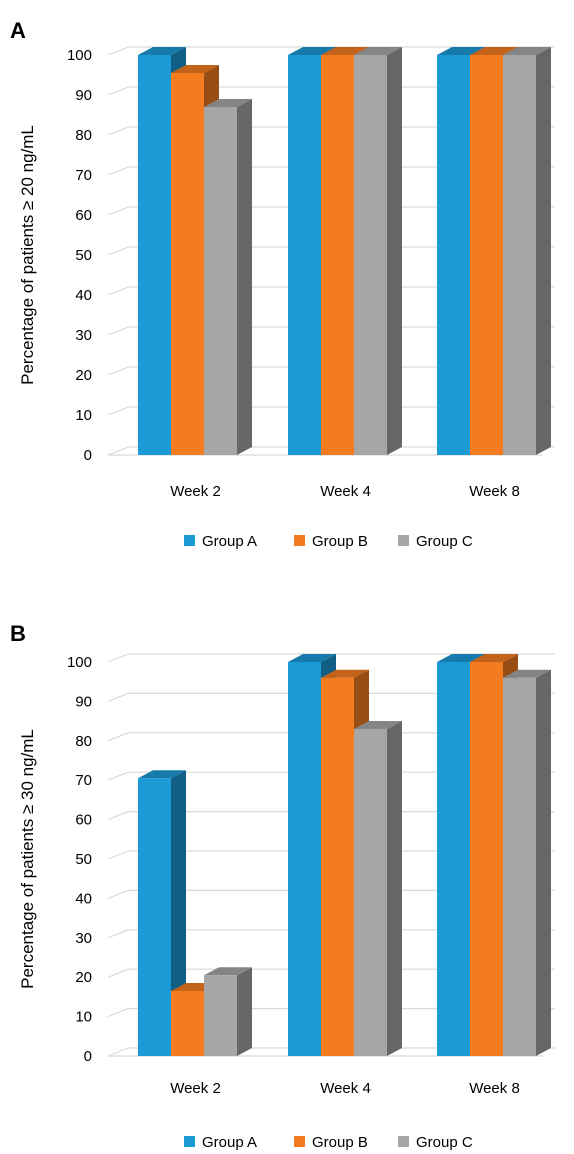 This screenshot has height=1154, width=574. I want to click on y-tick-label: 0, so click(88, 455).